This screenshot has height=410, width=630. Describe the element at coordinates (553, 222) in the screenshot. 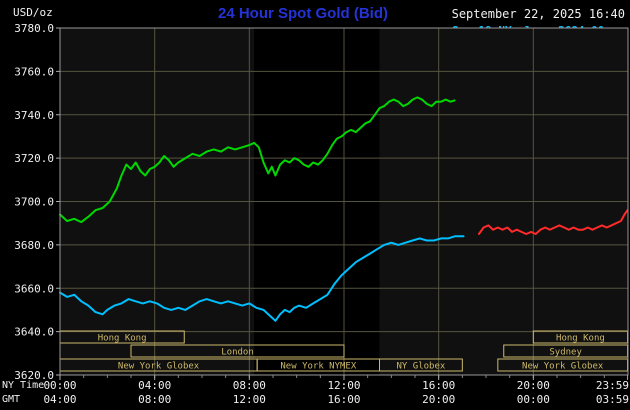

I see `price-line-sep21` at that location.